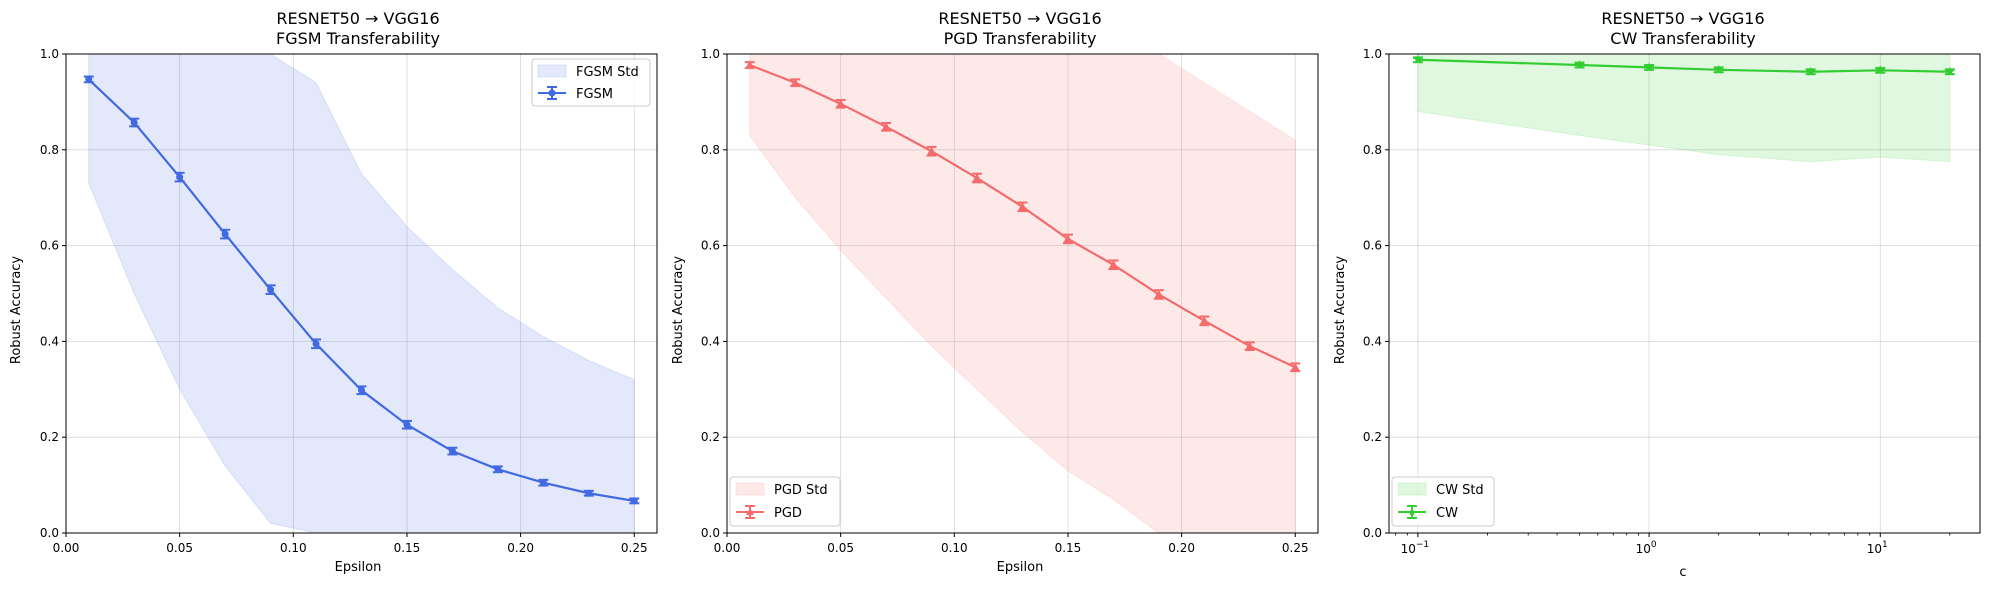 The height and width of the screenshot is (590, 1989). Describe the element at coordinates (801, 490) in the screenshot. I see `panel-2-legend-std-label: PGD Std` at that location.